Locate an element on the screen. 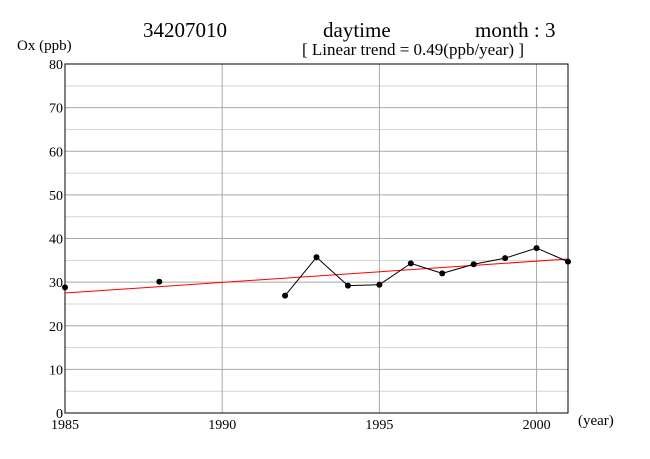  y-axis-label: Ox (ppb) is located at coordinates (44, 46).